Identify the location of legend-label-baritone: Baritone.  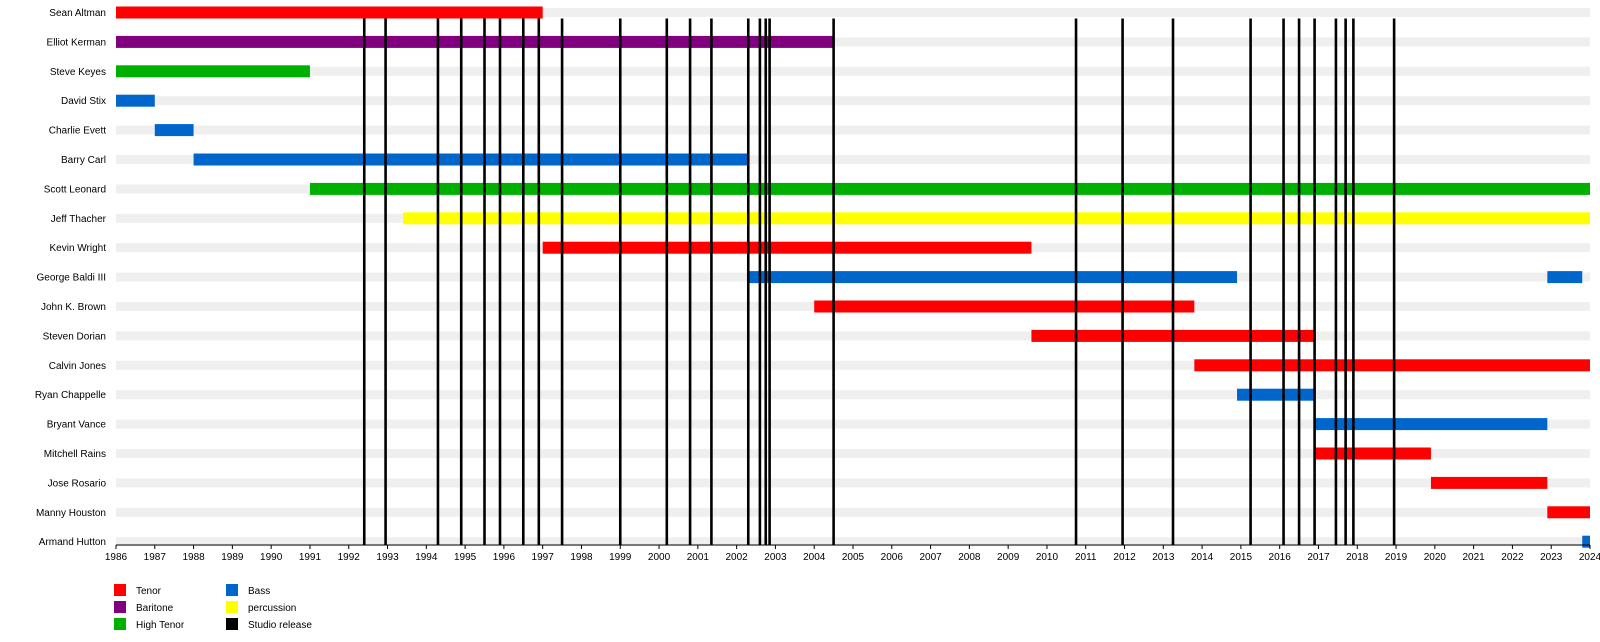
(155, 608).